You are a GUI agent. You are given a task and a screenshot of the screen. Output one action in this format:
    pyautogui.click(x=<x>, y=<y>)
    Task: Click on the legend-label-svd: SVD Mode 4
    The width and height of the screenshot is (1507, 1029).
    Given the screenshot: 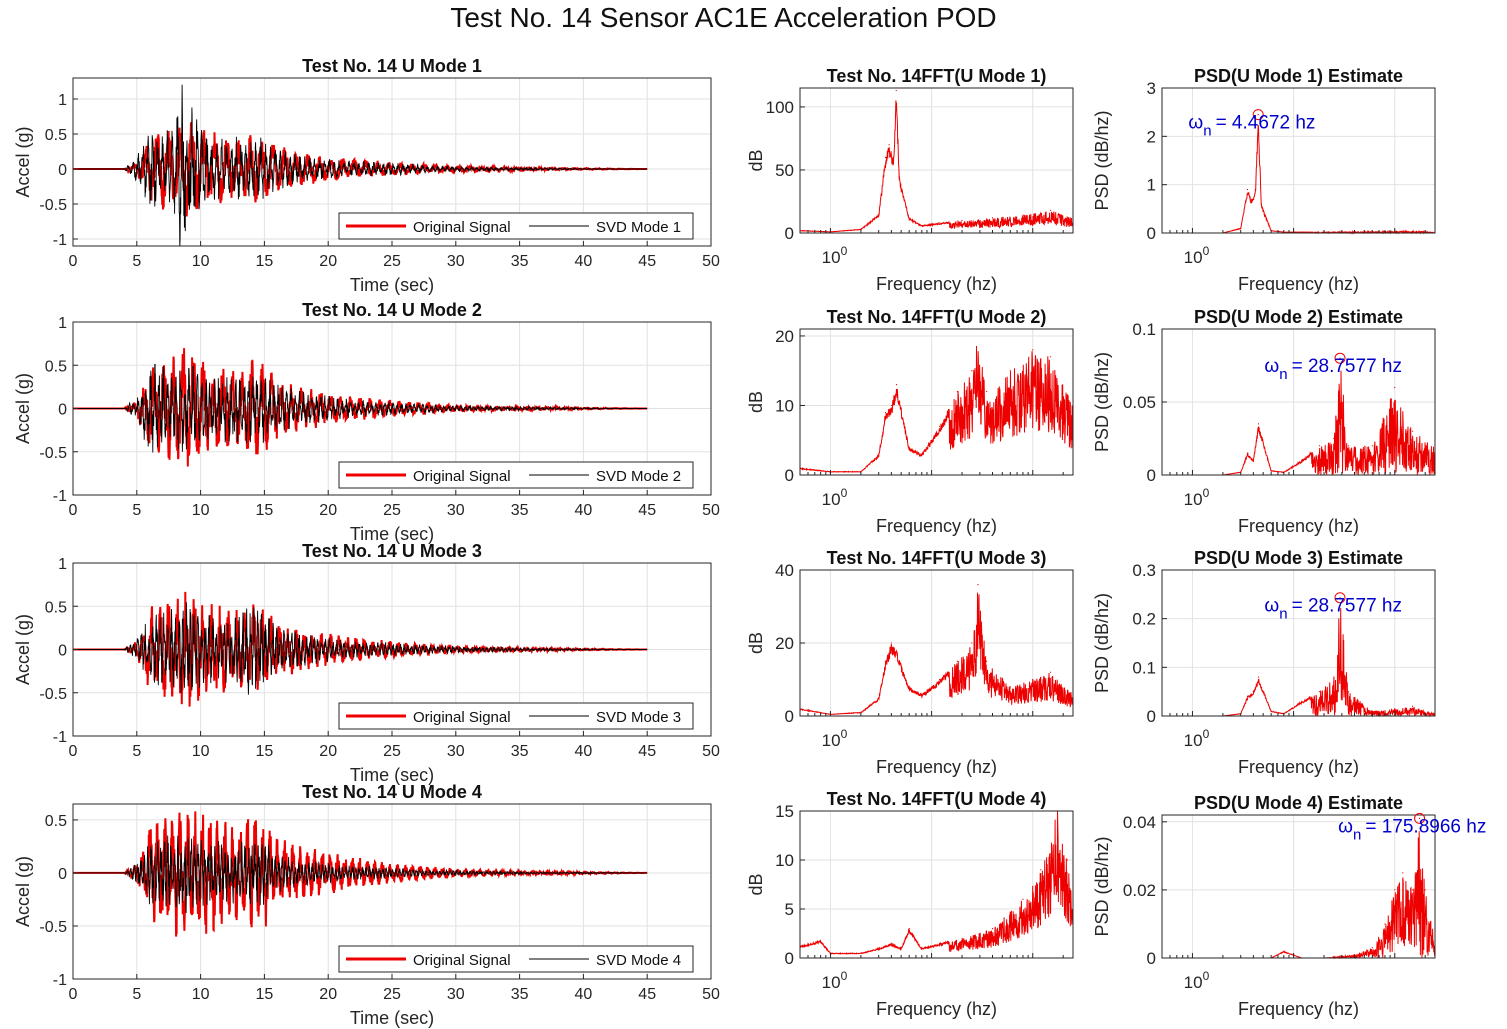 What is the action you would take?
    pyautogui.click(x=638, y=960)
    